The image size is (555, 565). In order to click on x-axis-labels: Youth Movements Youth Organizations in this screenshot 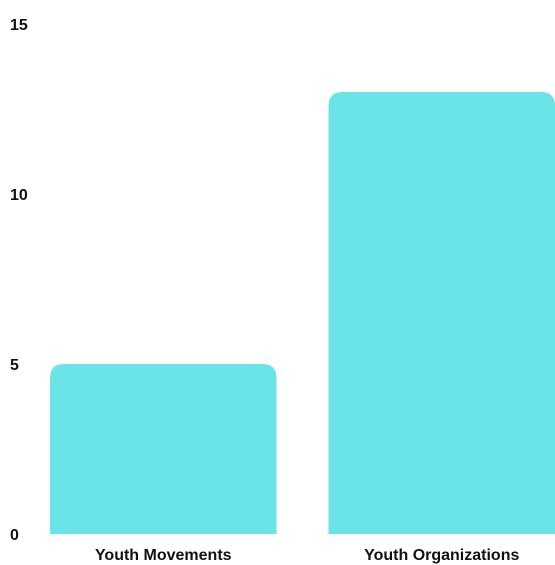, I will do `click(307, 555)`.